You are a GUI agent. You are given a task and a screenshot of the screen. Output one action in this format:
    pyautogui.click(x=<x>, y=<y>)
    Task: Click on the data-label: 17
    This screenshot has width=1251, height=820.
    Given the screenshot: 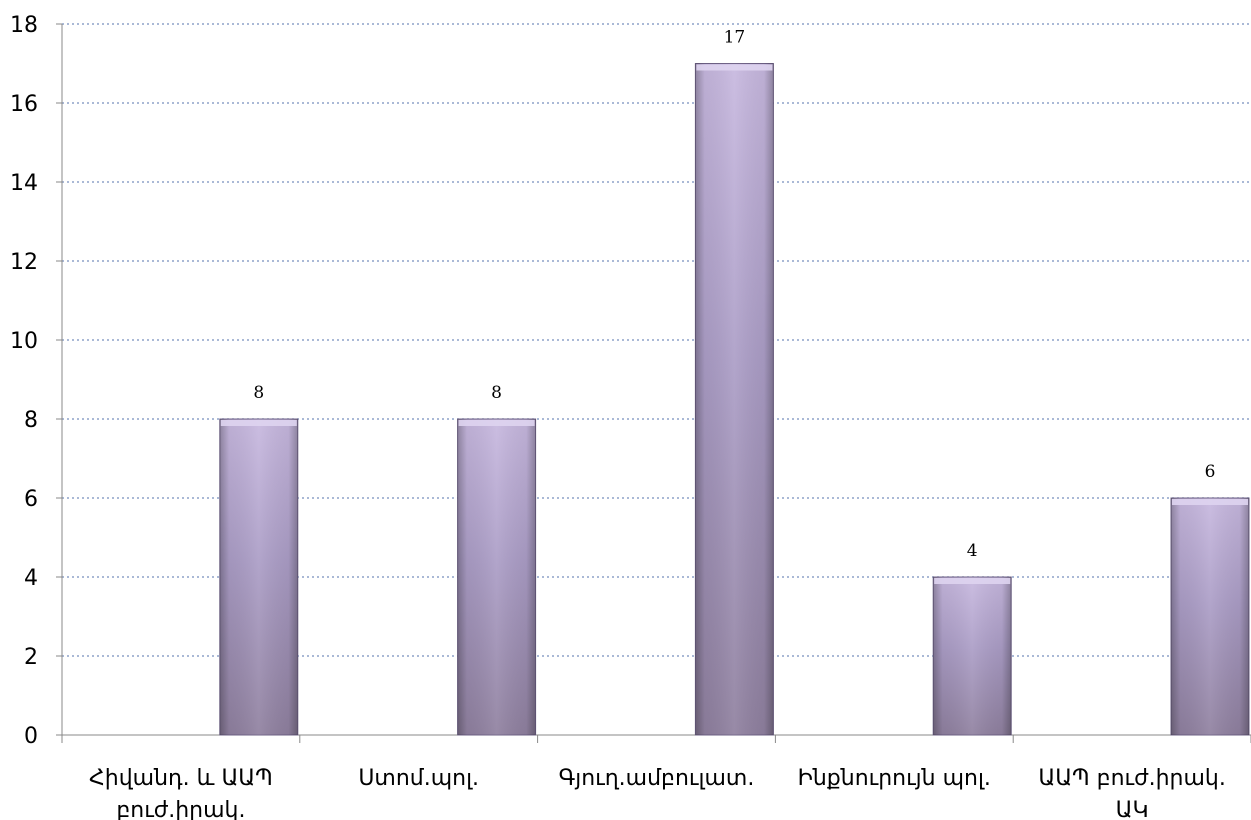 What is the action you would take?
    pyautogui.click(x=735, y=38)
    